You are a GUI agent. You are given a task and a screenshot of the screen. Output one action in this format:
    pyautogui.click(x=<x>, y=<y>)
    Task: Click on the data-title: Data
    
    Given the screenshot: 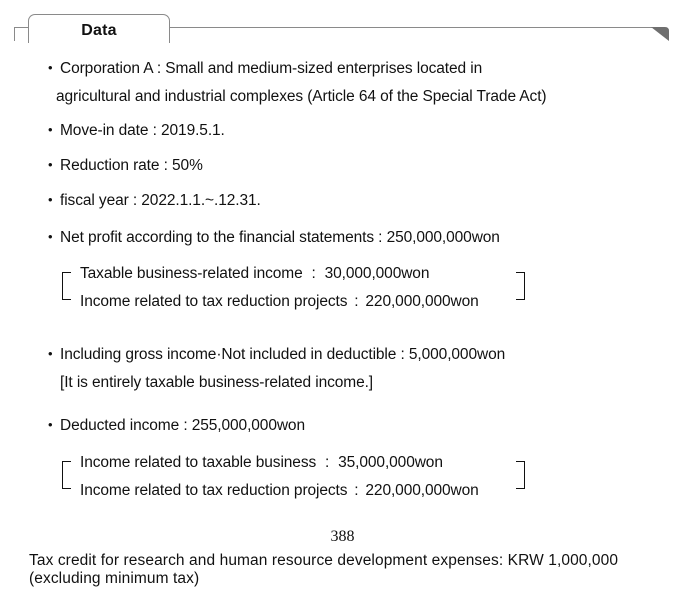 What is the action you would take?
    pyautogui.click(x=99, y=30)
    